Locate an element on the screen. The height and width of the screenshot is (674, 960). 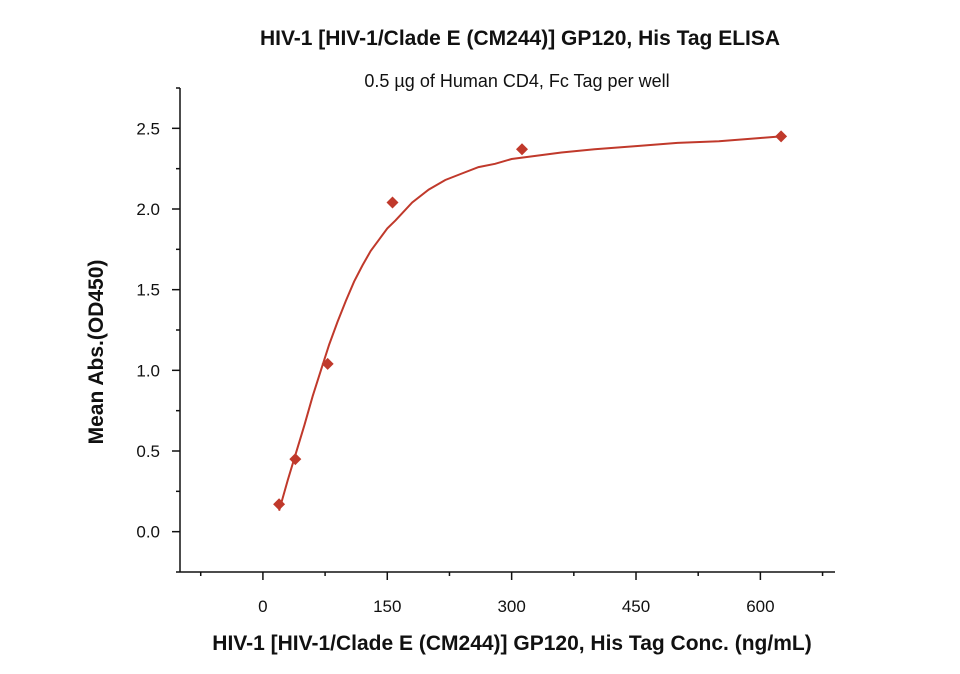
y-tick-label: 2.0 is located at coordinates (148, 209).